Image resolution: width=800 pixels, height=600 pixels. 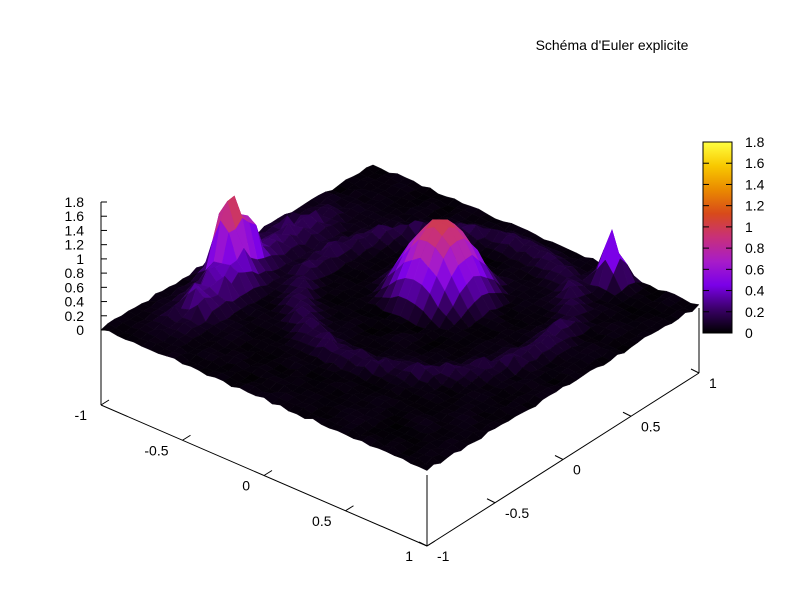 I want to click on z-axis-tick-label: 1.2, so click(x=75, y=245).